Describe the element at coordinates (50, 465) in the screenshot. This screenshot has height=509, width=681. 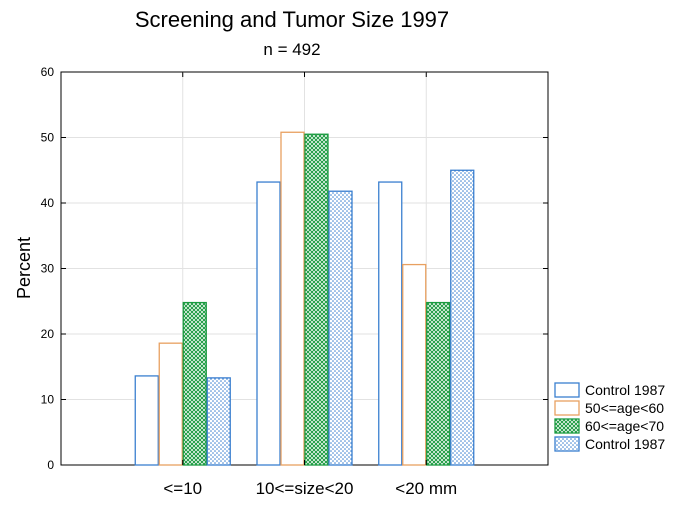
I see `y-tick-label: 0` at that location.